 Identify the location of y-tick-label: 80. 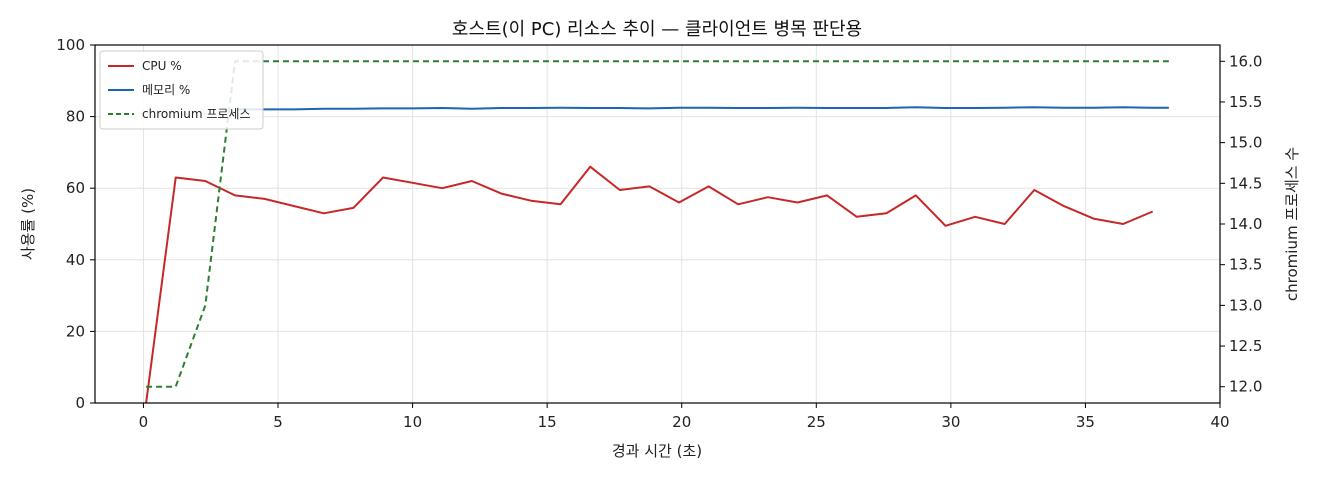
(75, 117).